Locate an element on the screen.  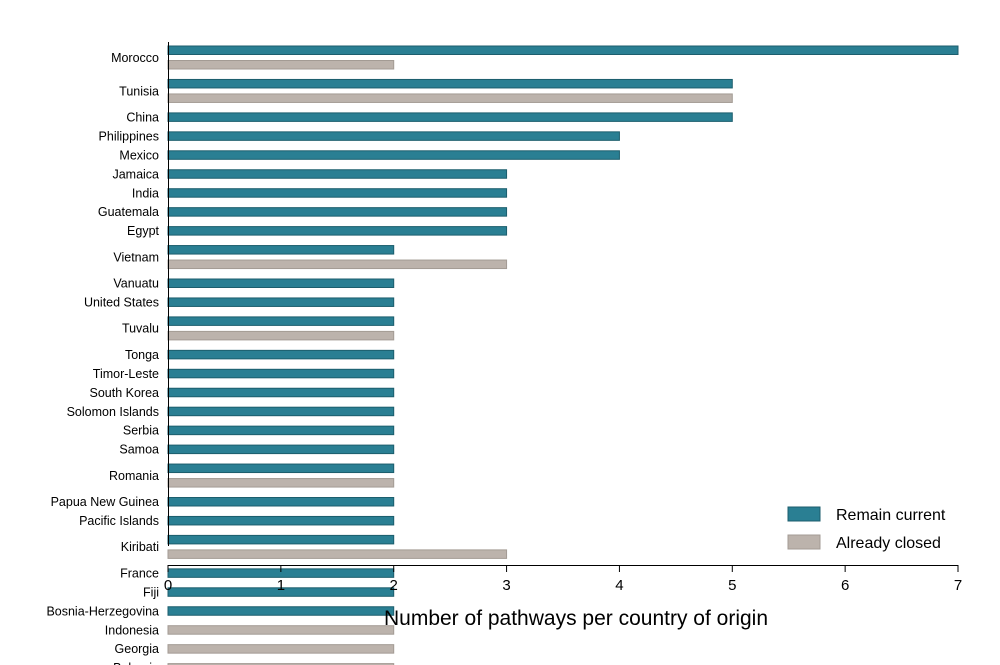
category-label-samoa: Samoa is located at coordinates (139, 450).